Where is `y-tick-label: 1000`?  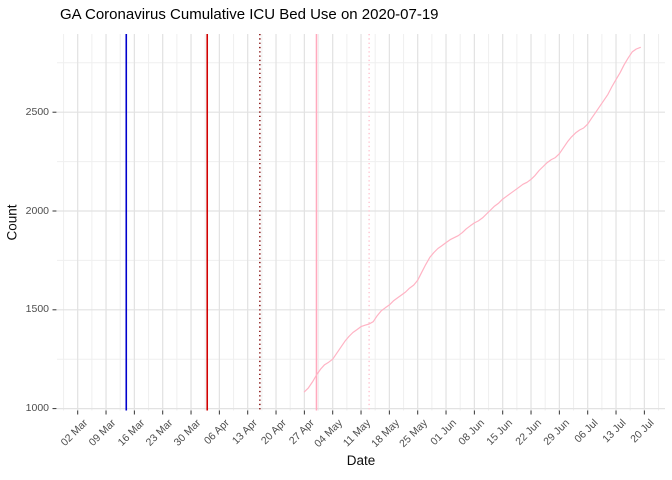
y-tick-label: 1000 is located at coordinates (37, 408).